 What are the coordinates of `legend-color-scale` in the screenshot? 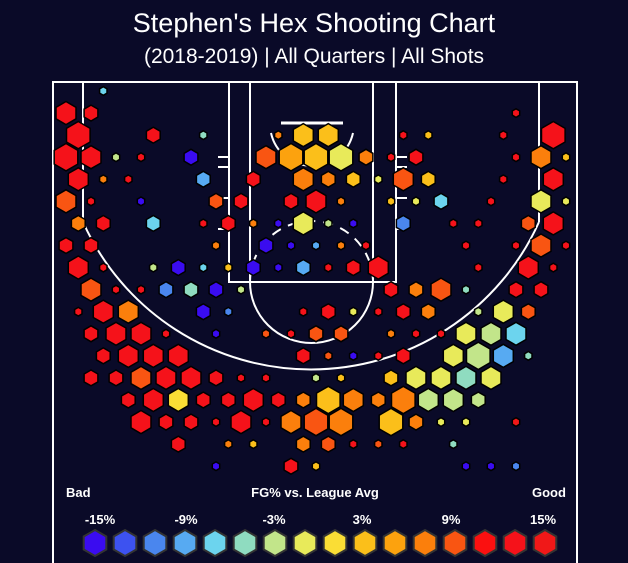 It's located at (320, 543).